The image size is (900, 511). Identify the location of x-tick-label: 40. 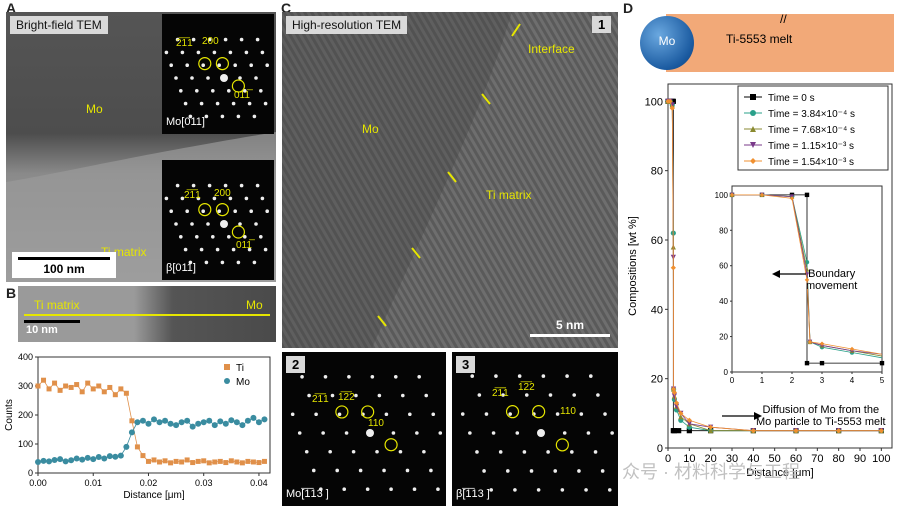
(753, 459).